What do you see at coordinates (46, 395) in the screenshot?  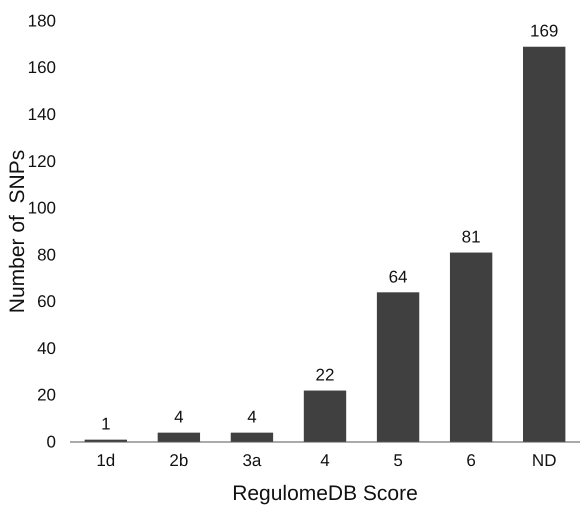 I see `y-tick-label: 20` at bounding box center [46, 395].